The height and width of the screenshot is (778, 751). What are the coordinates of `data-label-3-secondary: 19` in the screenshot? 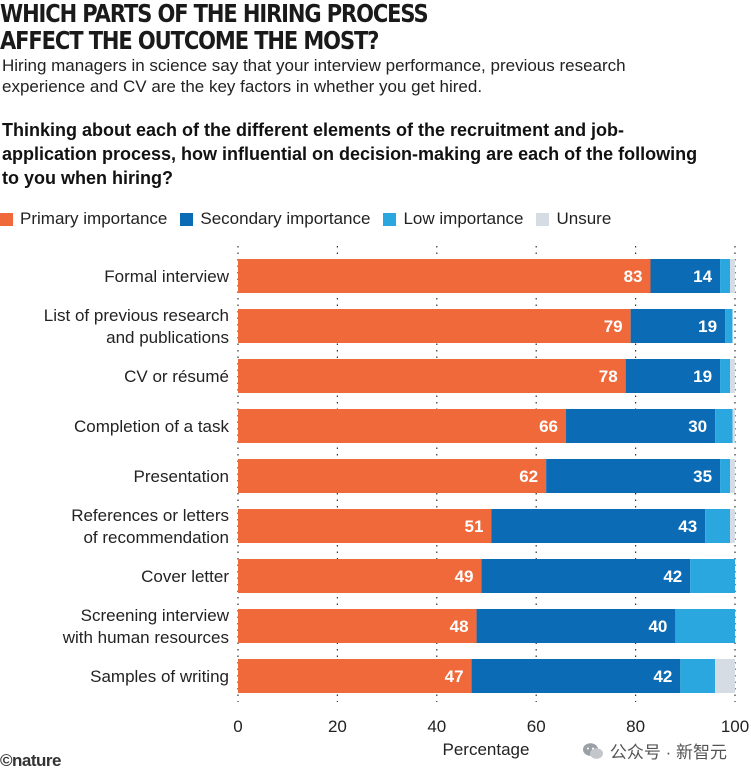 It's located at (702, 376).